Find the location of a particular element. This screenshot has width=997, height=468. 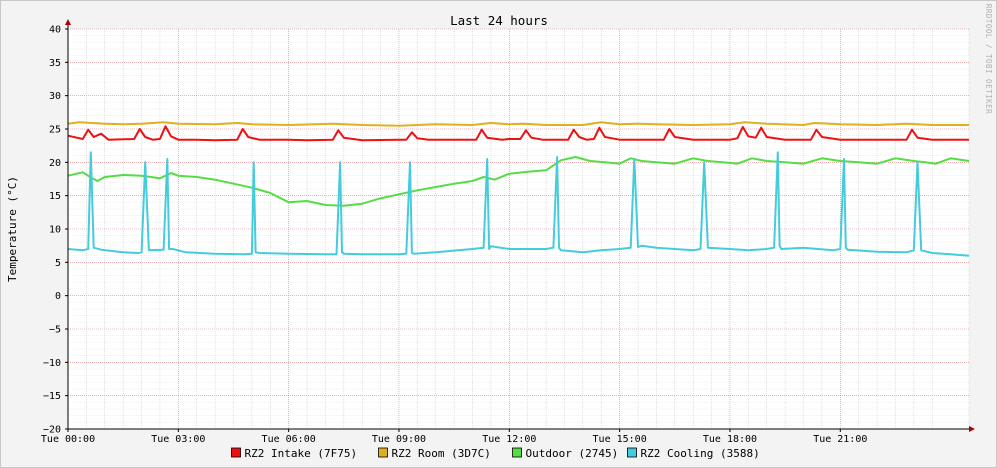

y-axis-arrow is located at coordinates (68, 22).